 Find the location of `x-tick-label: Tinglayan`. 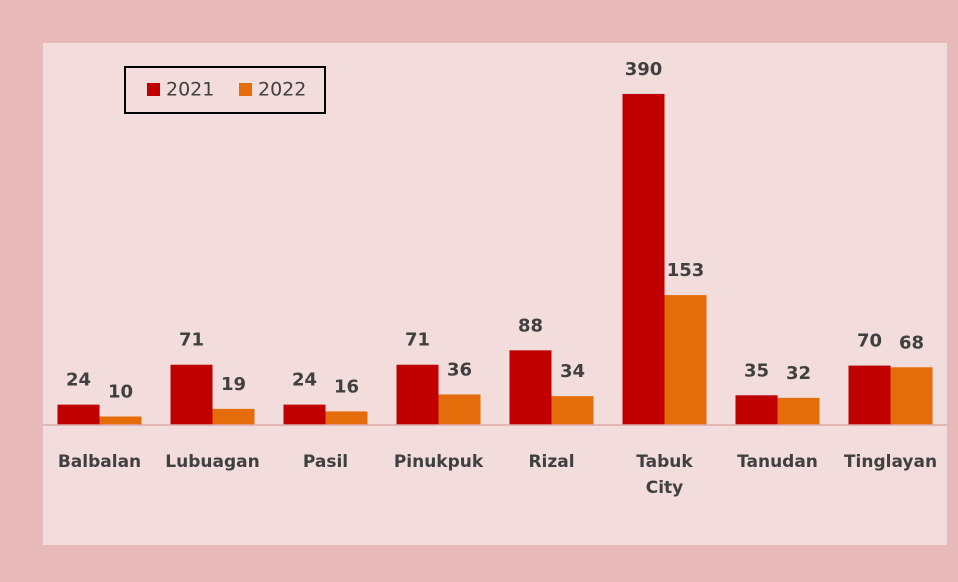

x-tick-label: Tinglayan is located at coordinates (890, 462).